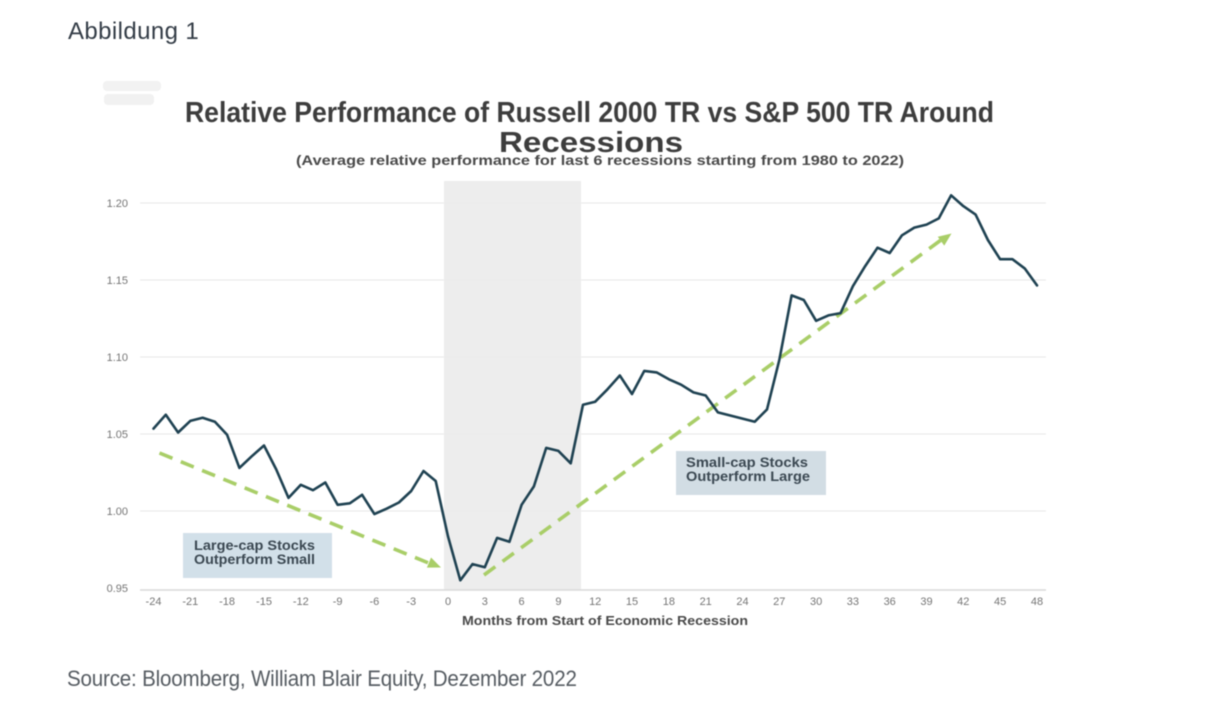 The height and width of the screenshot is (715, 1231). Describe the element at coordinates (375, 602) in the screenshot. I see `svg-text: -6` at that location.